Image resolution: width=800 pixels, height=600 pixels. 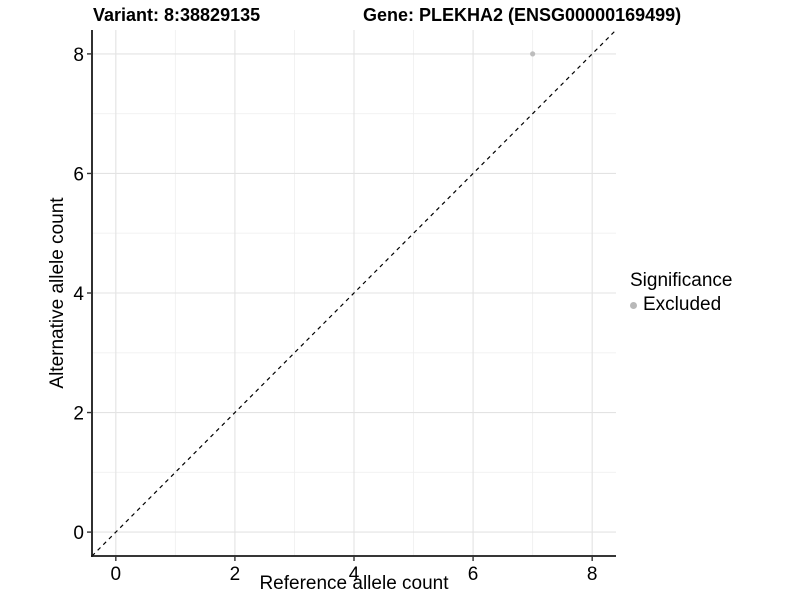 What do you see at coordinates (78, 533) in the screenshot?
I see `y-tick-label: 0` at bounding box center [78, 533].